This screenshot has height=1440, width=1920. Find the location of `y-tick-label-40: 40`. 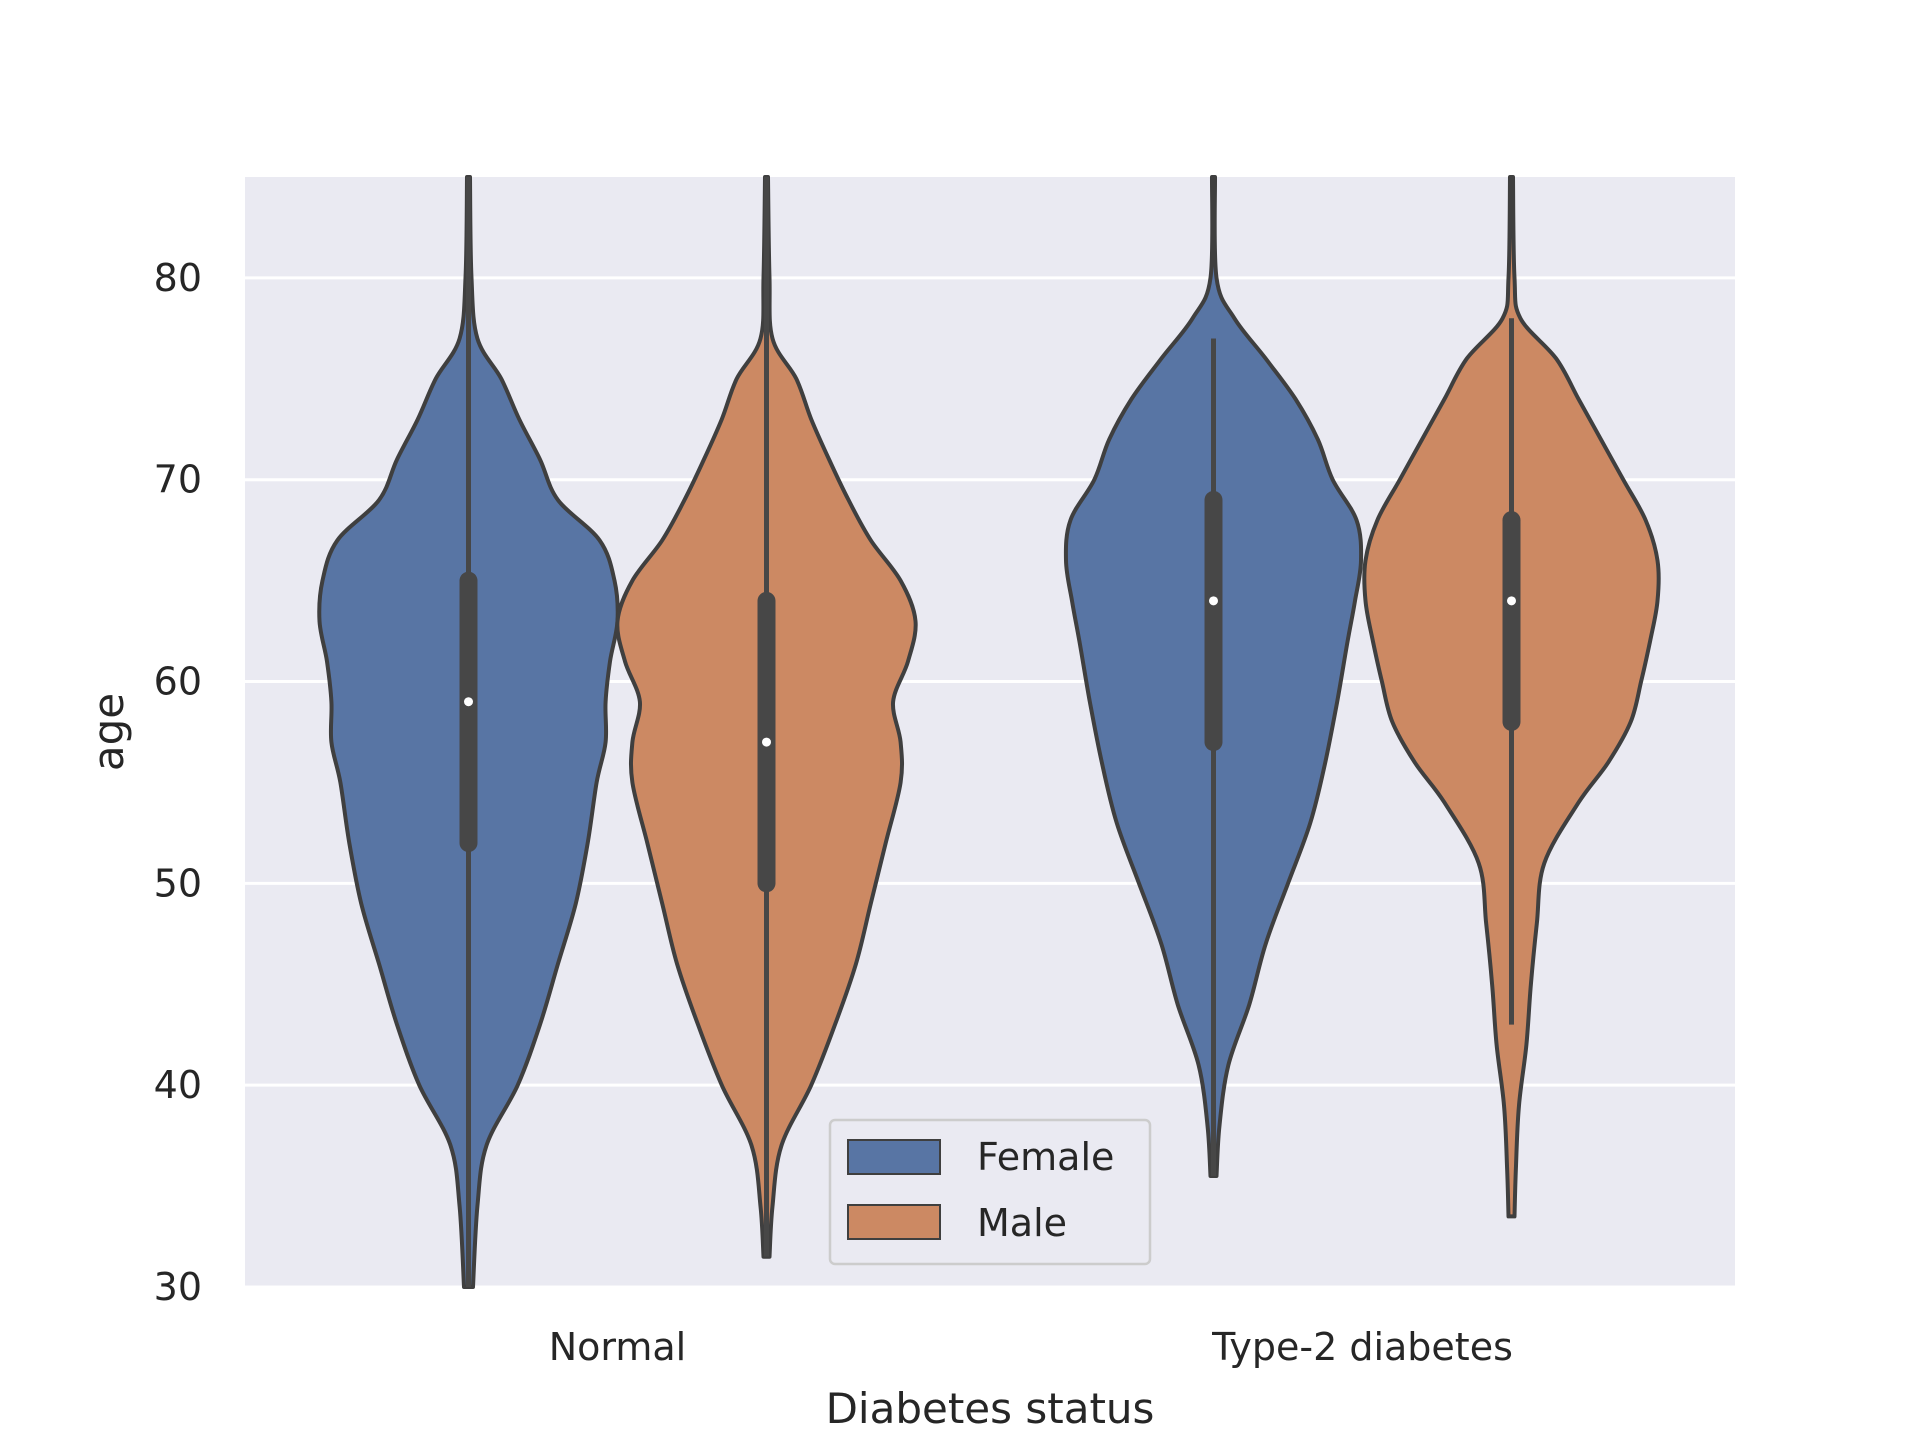

y-tick-label-40: 40 is located at coordinates (178, 1085).